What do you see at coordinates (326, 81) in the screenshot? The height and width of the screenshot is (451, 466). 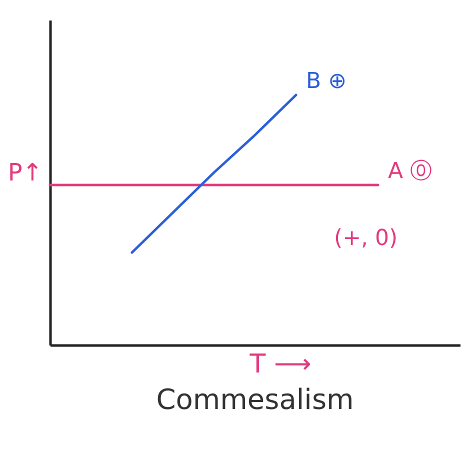 I see `series-label: B ⊕` at bounding box center [326, 81].